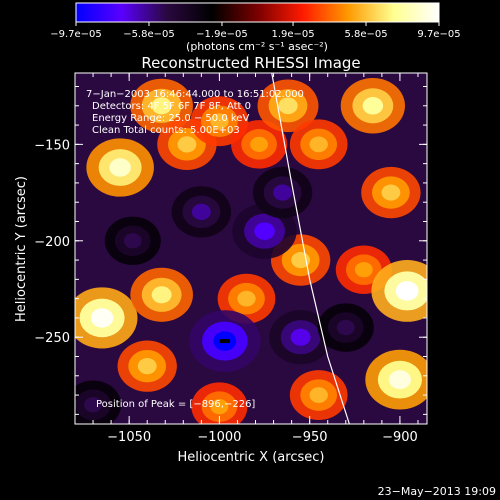 The image size is (500, 500). What do you see at coordinates (170, 118) in the screenshot?
I see `annotation-energy: Energy Range: 25.0 − 50.0 keV` at bounding box center [170, 118].